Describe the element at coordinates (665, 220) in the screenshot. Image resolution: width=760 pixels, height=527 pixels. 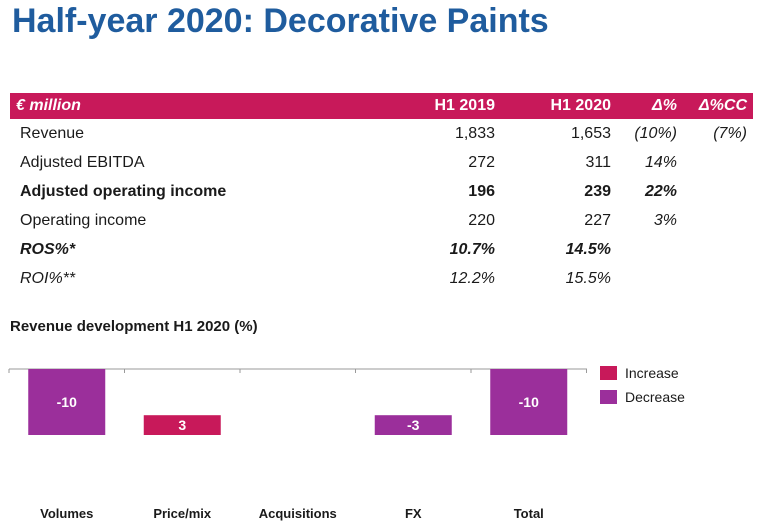
I see `cell-delta: 3%` at that location.